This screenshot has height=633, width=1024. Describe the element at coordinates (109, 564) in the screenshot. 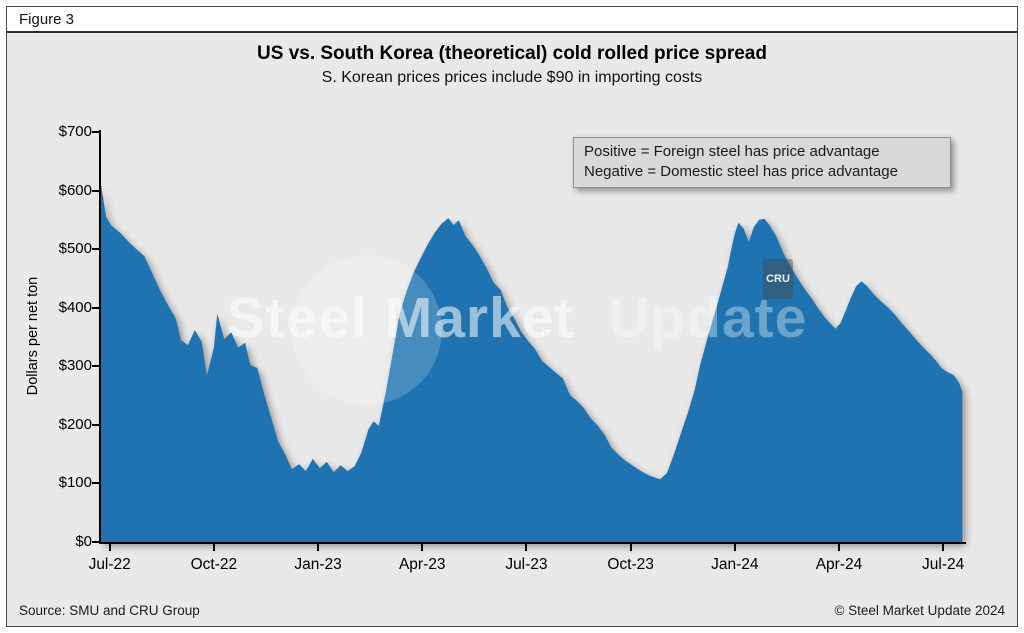

I see `x-tick-label: Jul-22` at that location.